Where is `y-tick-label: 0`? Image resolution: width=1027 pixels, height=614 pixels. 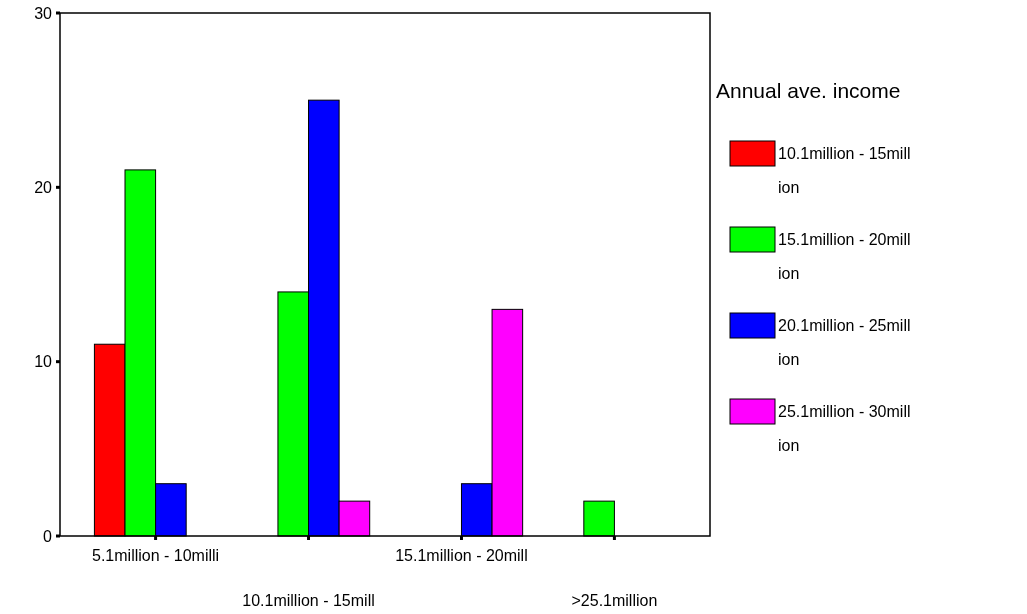 y-tick-label: 0 is located at coordinates (48, 536).